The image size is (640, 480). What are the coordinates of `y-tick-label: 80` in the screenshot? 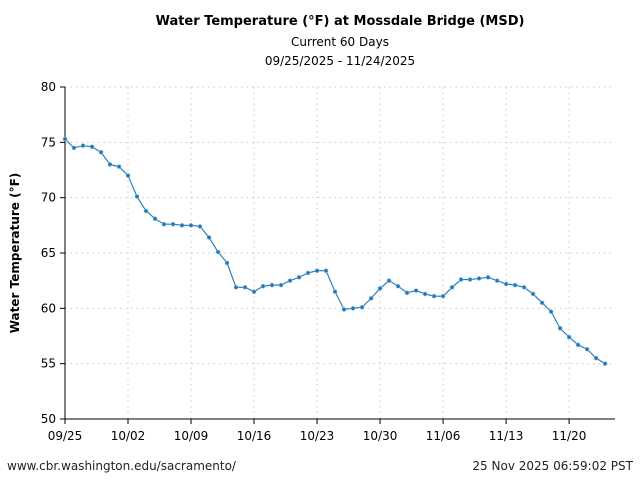 It's located at (48, 87).